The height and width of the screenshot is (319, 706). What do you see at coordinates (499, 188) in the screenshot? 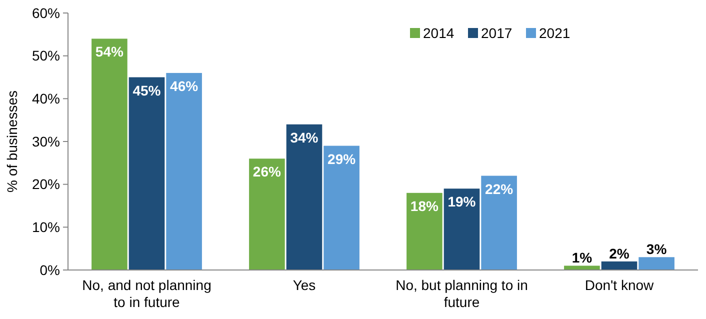
I see `data-label: 22%` at bounding box center [499, 188].